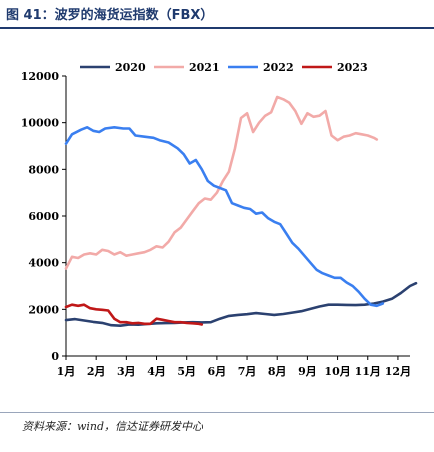 The height and width of the screenshot is (452, 434). Describe the element at coordinates (278, 67) in the screenshot. I see `legend-label-2022: 2022` at that location.